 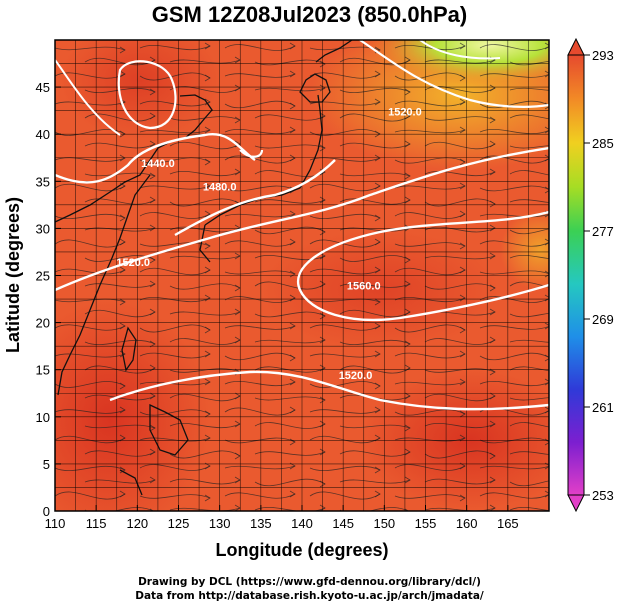 I want to click on x-tick-label: 165, so click(x=508, y=523).